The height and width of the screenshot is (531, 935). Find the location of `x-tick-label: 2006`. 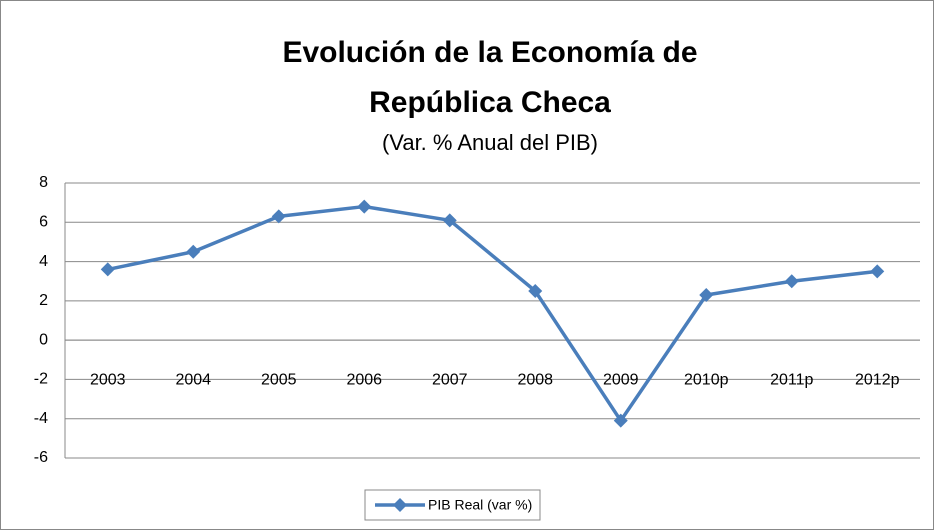

x-tick-label: 2006 is located at coordinates (364, 379).